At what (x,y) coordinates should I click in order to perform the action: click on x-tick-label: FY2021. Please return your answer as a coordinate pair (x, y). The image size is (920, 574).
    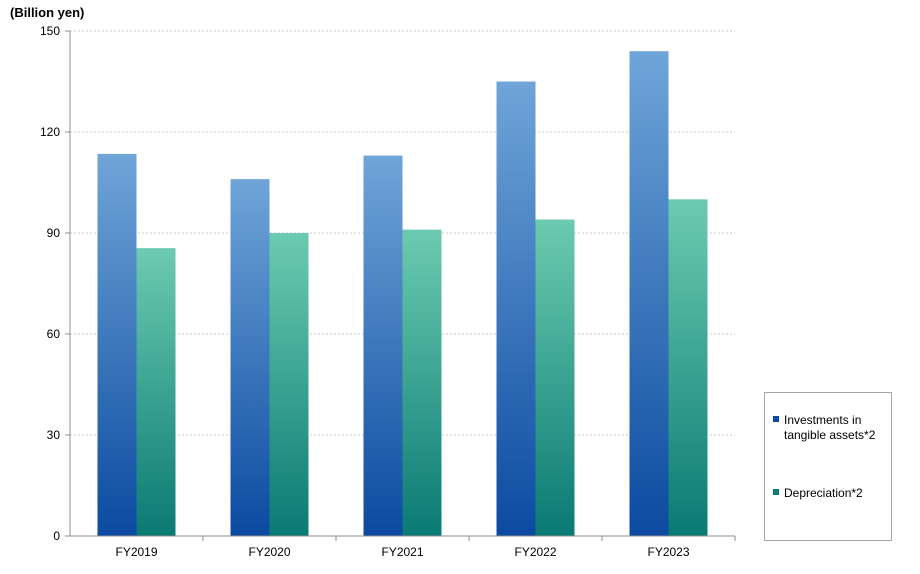
    Looking at the image, I should click on (402, 552).